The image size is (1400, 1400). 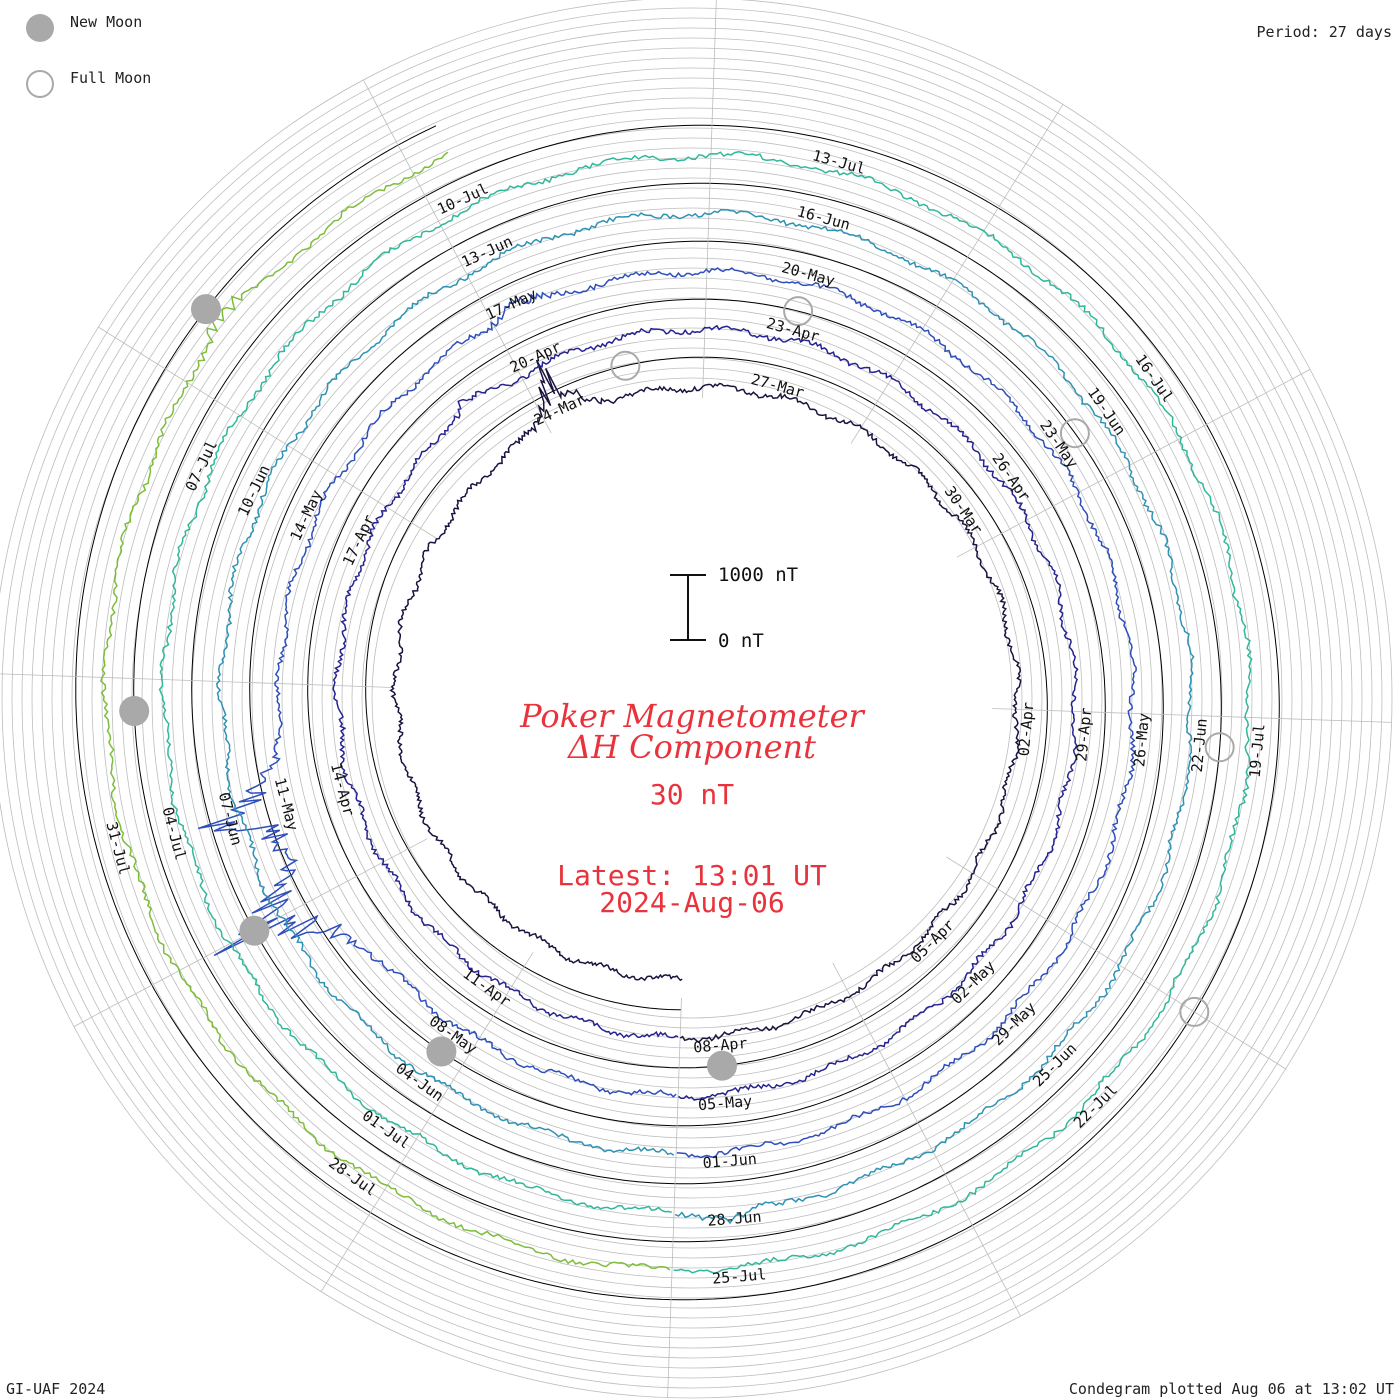 I want to click on date-label: 17-May, so click(x=511, y=304).